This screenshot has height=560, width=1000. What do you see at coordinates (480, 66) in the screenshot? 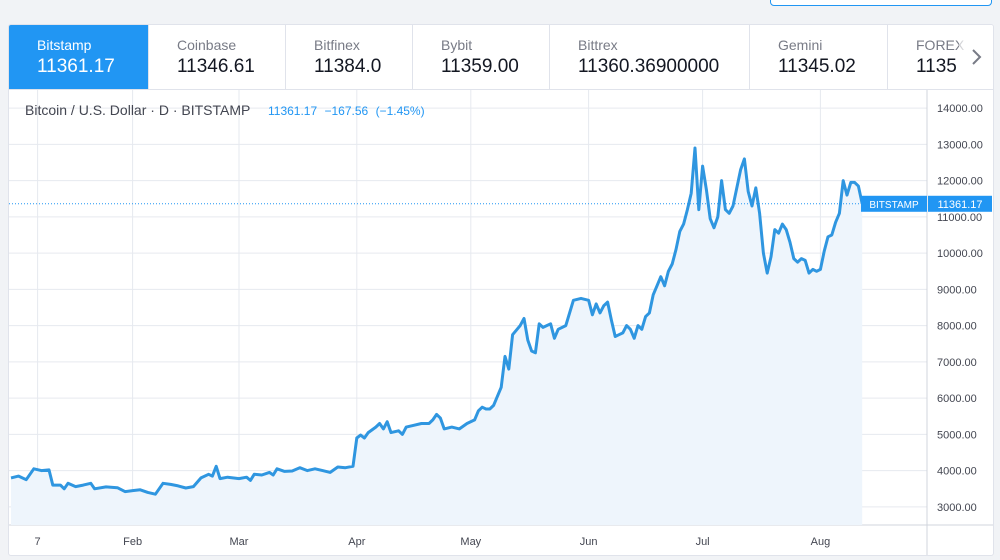
I see `tab-exchange-price: 11359.00` at bounding box center [480, 66].